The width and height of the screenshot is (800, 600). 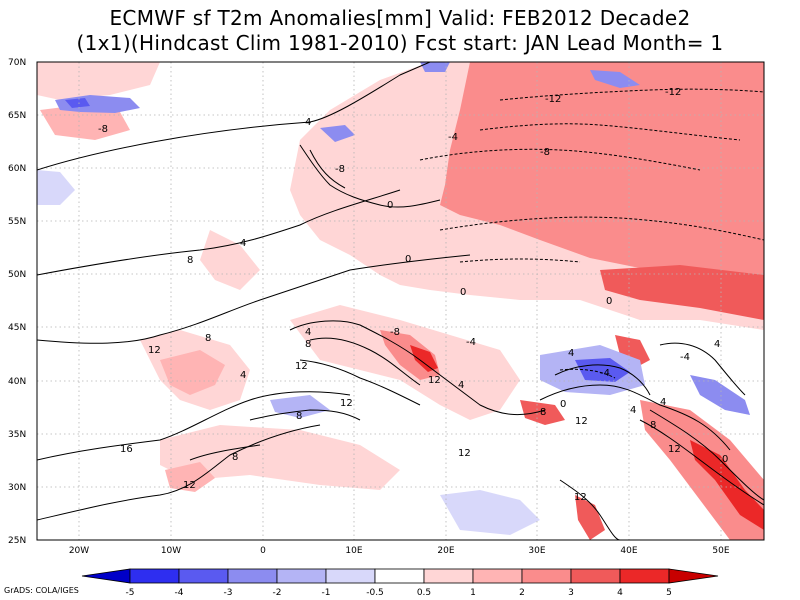 What do you see at coordinates (490, 512) in the screenshot?
I see `cold-anomaly-sahara` at bounding box center [490, 512].